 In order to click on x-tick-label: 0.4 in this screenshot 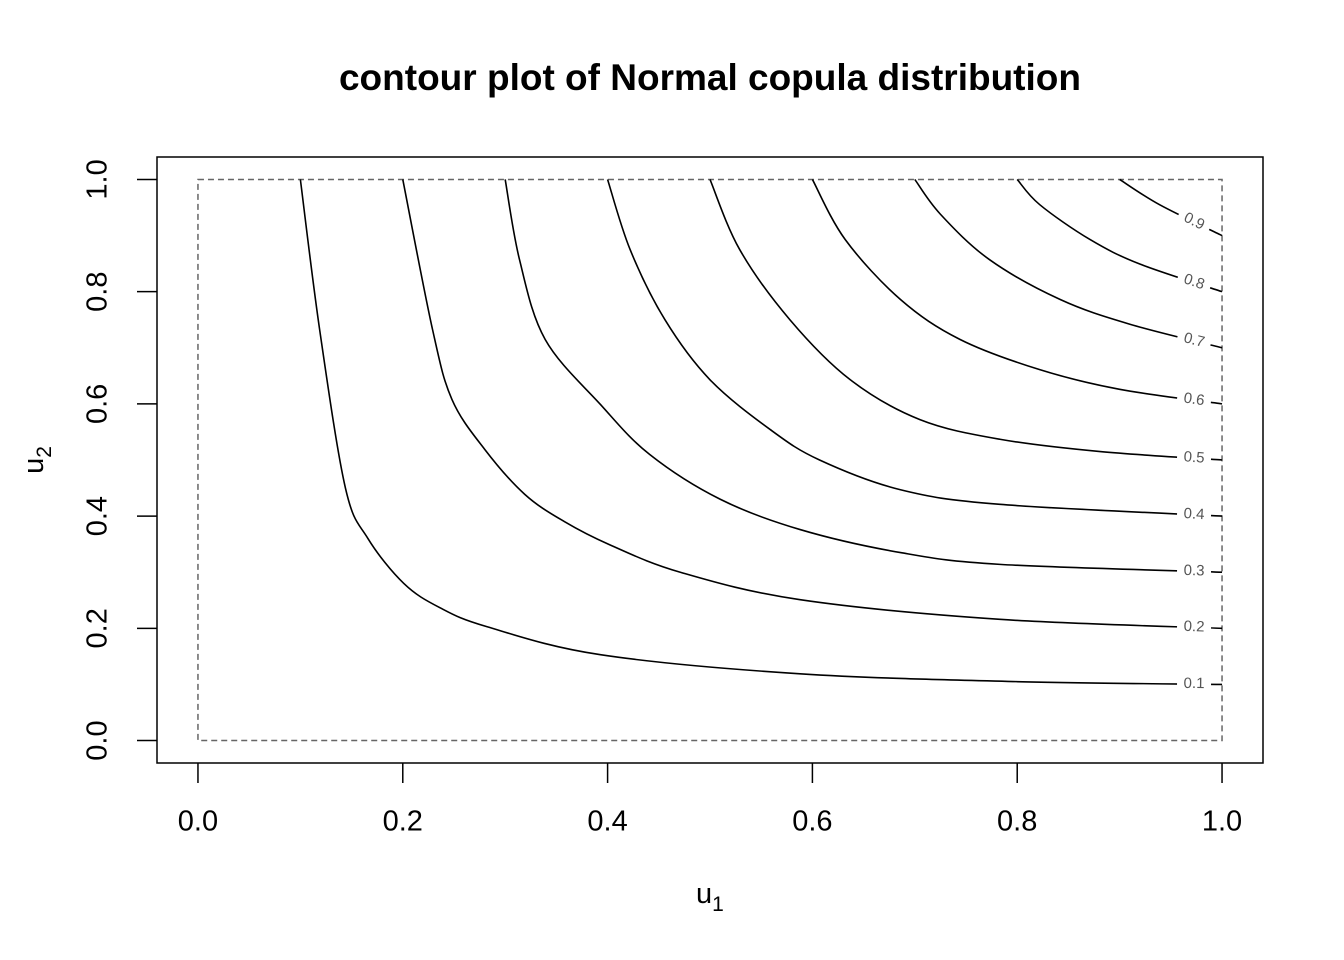, I will do `click(607, 822)`.